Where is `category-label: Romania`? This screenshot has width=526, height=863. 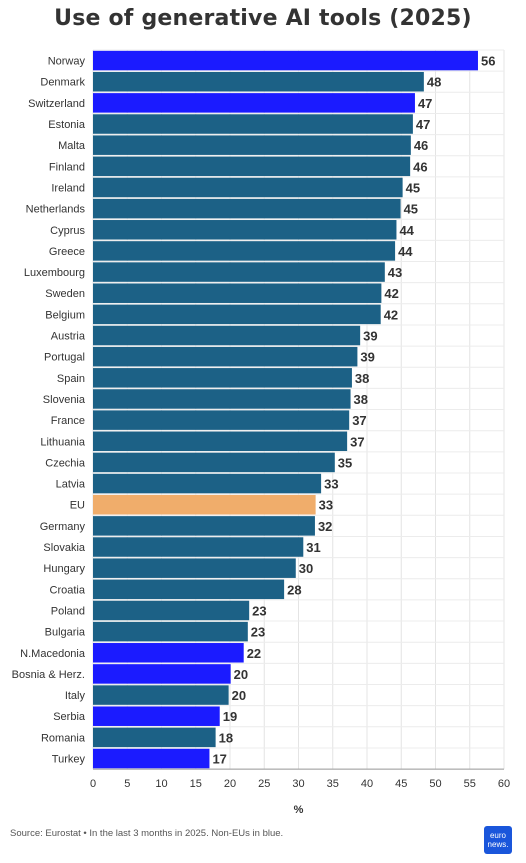
category-label: Romania is located at coordinates (63, 738).